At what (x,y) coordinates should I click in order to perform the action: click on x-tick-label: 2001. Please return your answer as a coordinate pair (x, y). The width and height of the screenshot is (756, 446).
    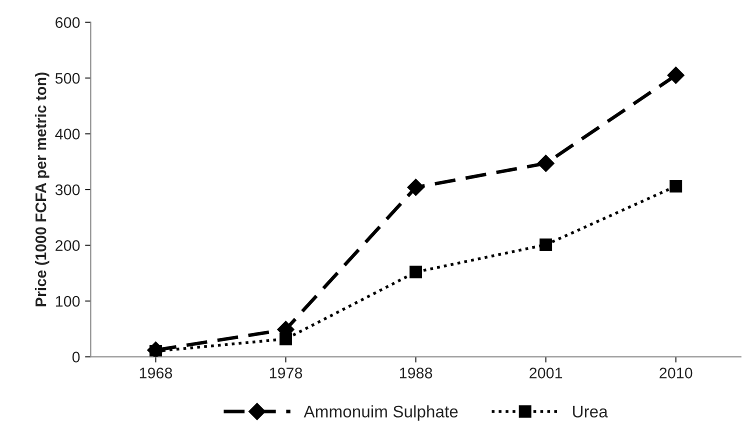
    Looking at the image, I should click on (546, 373).